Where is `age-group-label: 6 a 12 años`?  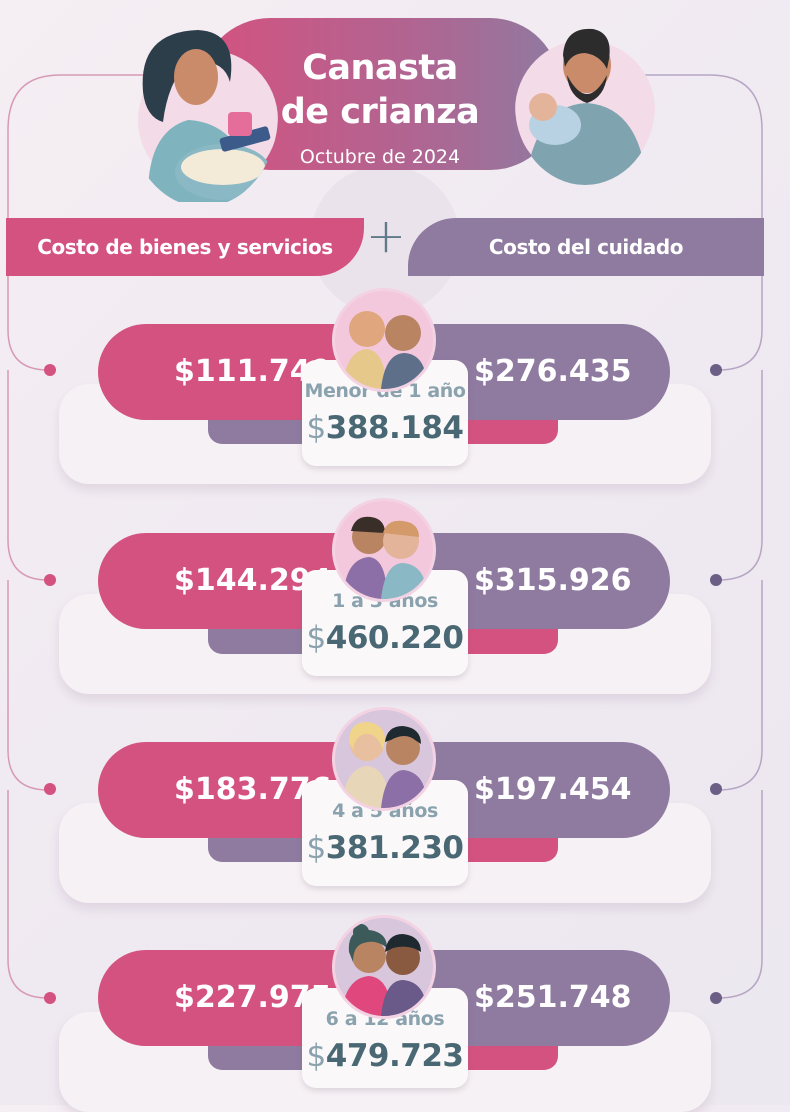 age-group-label: 6 a 12 años is located at coordinates (385, 1019).